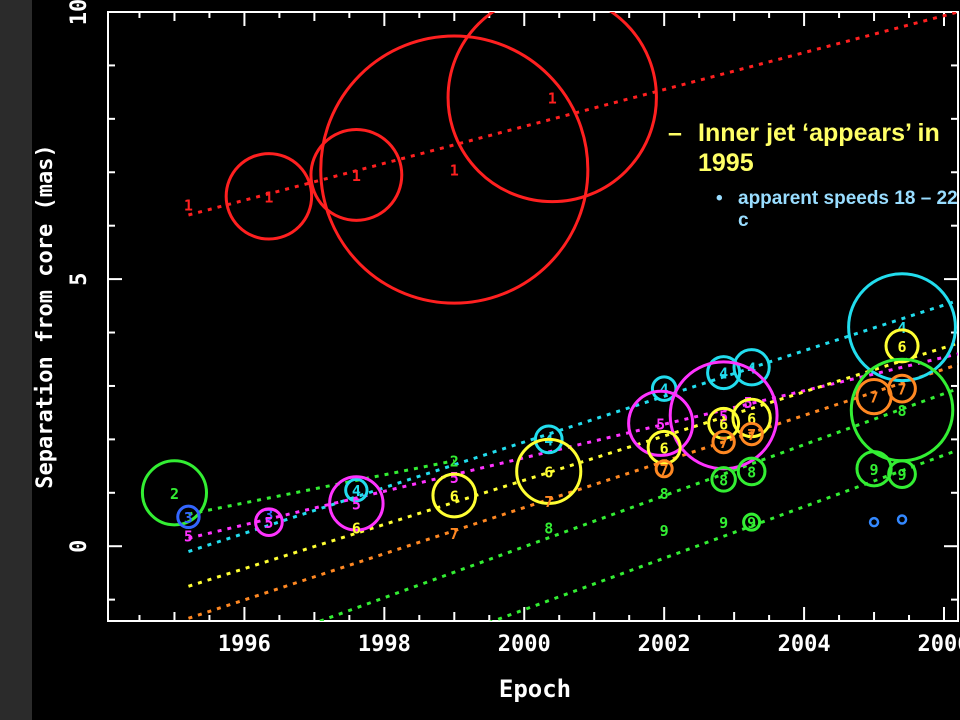 This screenshot has height=720, width=960. Describe the element at coordinates (723, 534) in the screenshot. I see `fit-line` at that location.